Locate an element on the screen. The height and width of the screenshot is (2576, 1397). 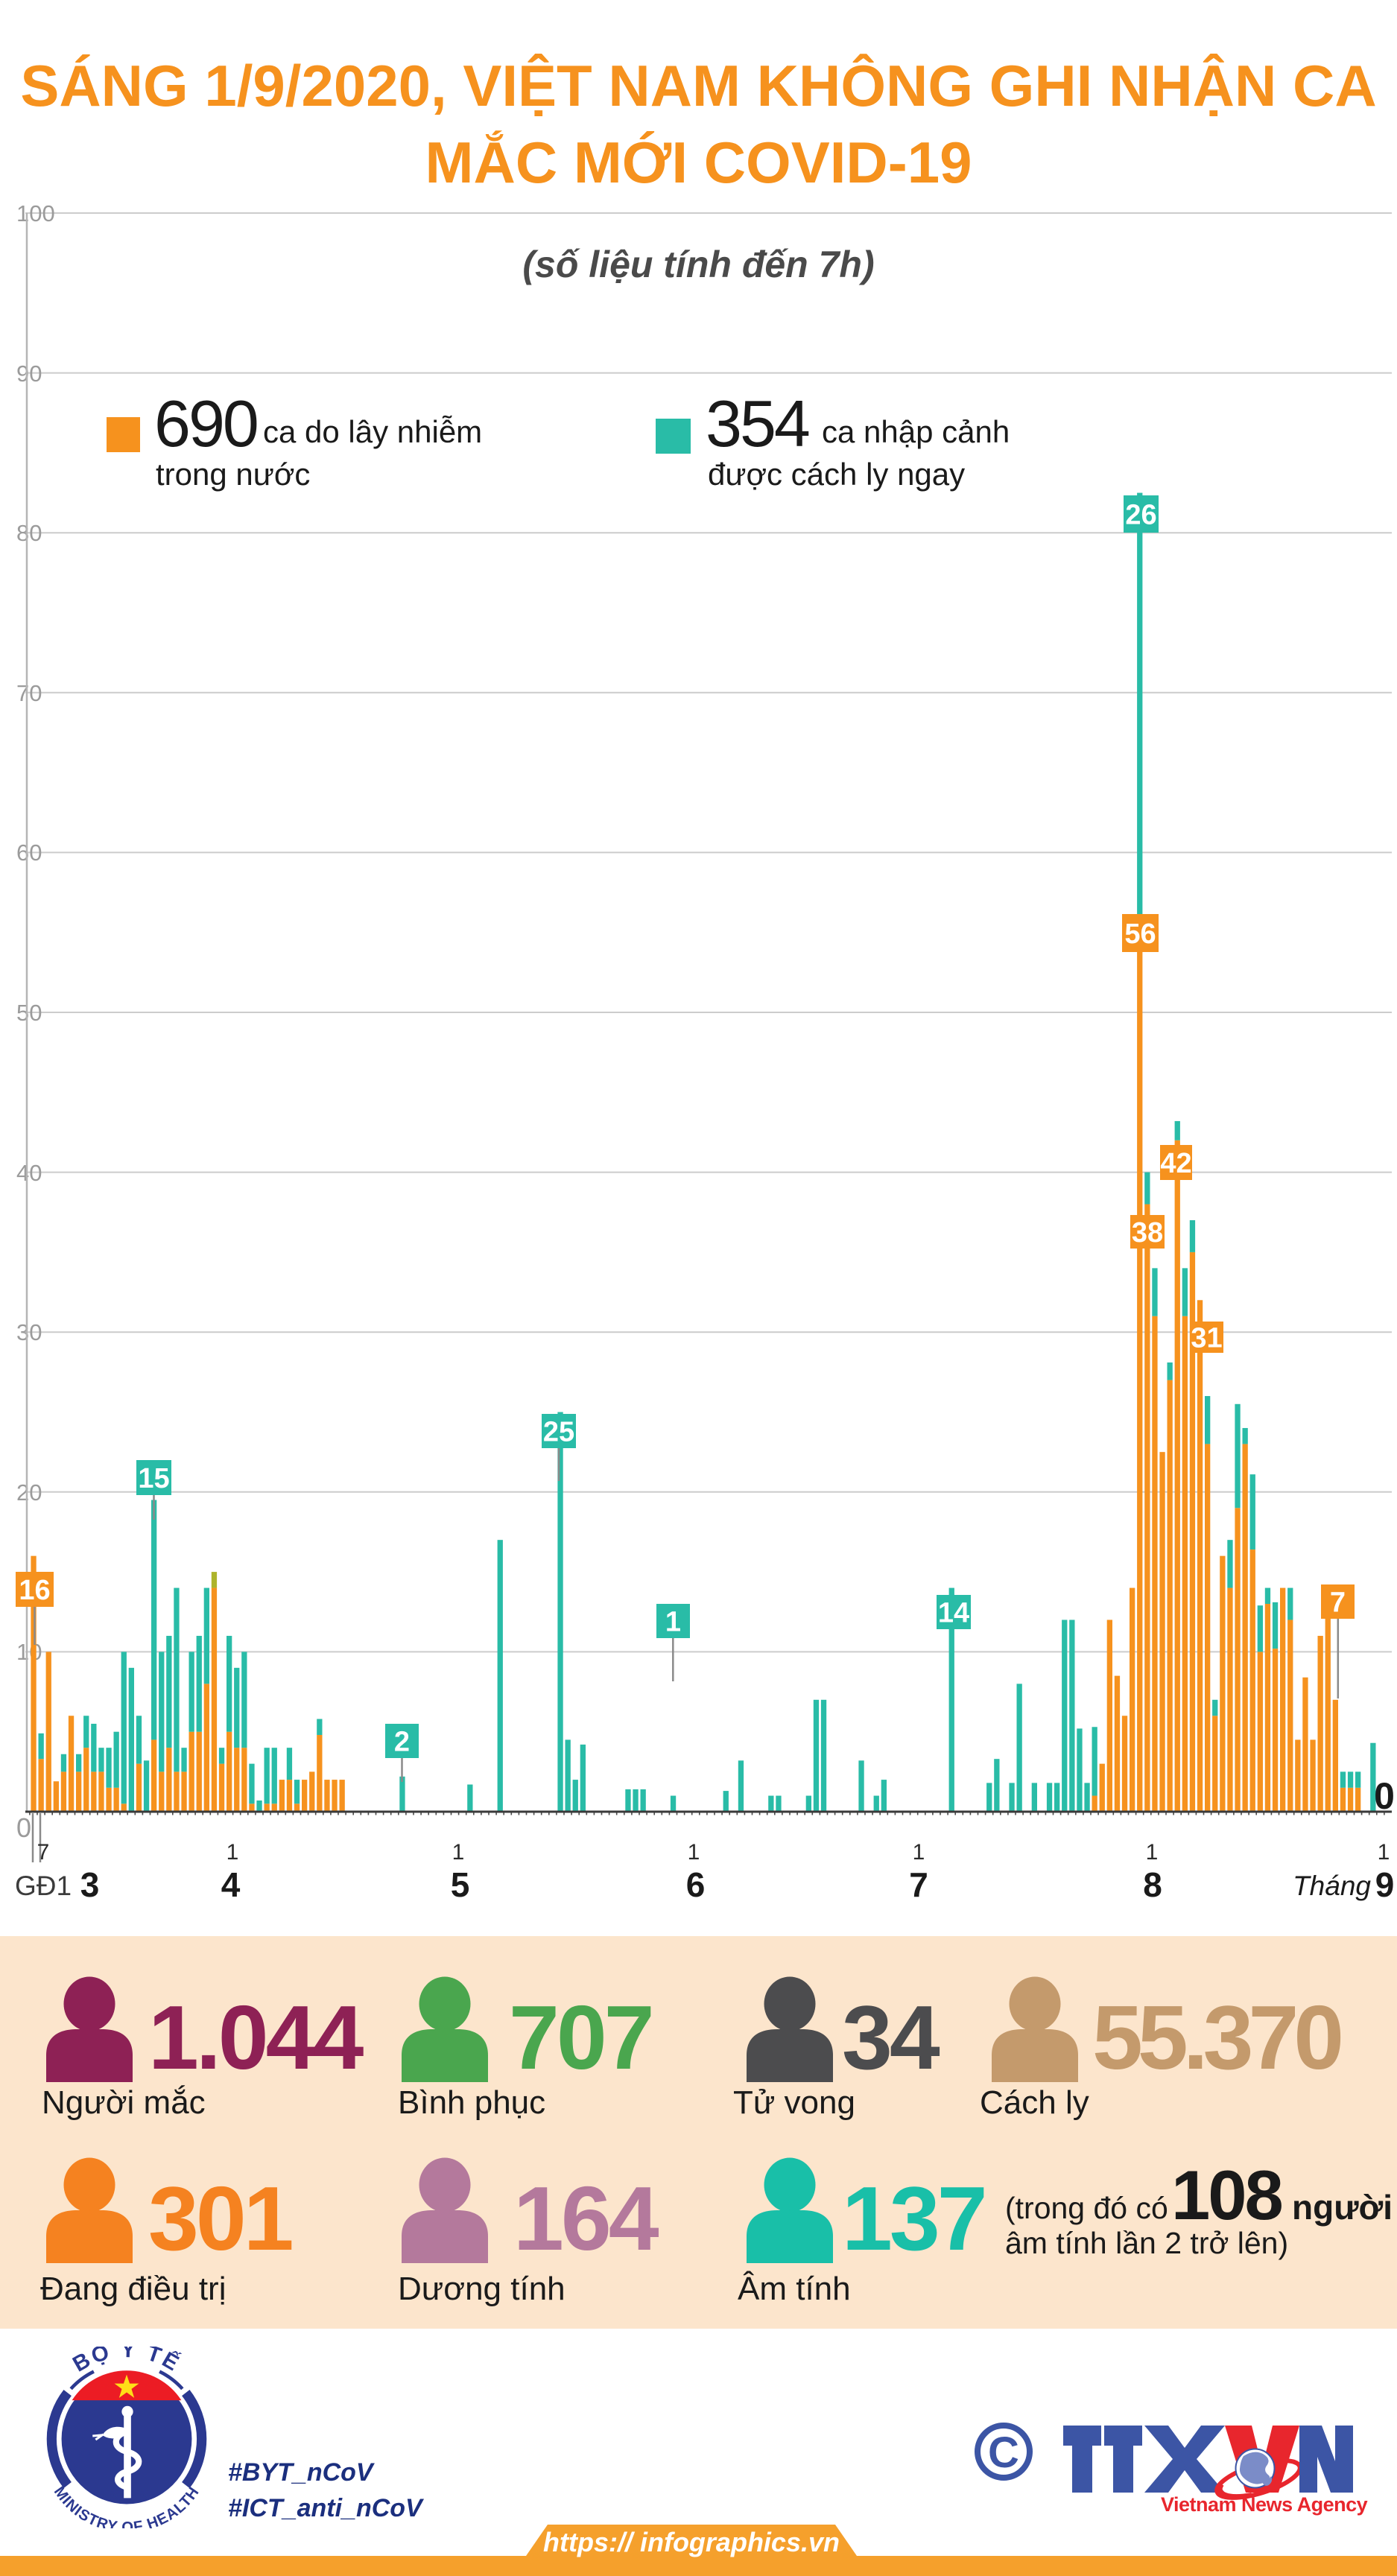
svg-text: 14 is located at coordinates (953, 1614).